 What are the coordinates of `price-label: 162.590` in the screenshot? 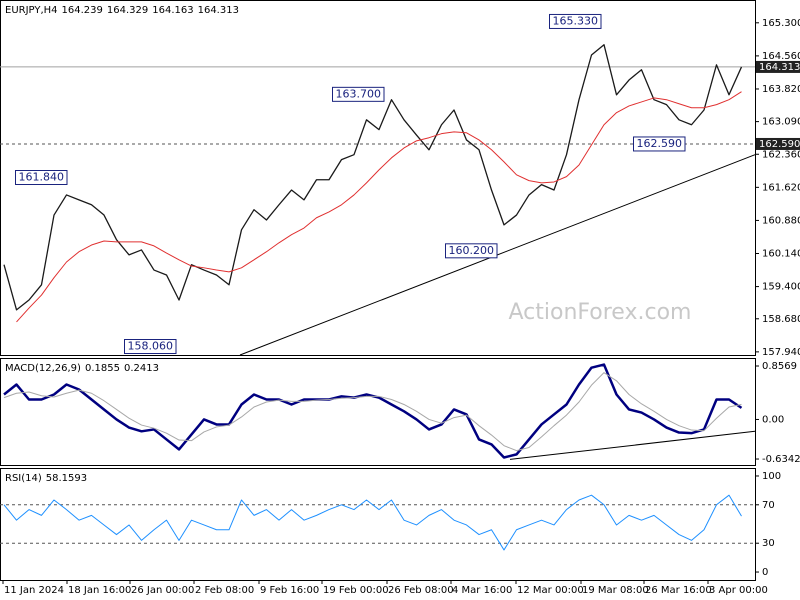 It's located at (660, 143).